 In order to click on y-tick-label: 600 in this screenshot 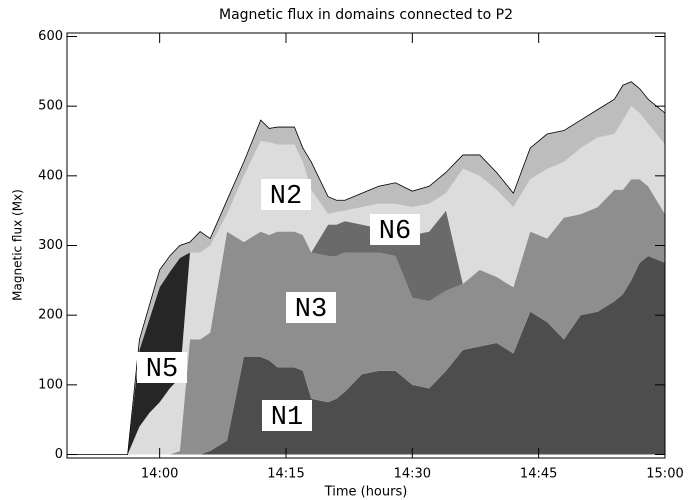, I will do `click(50, 36)`.